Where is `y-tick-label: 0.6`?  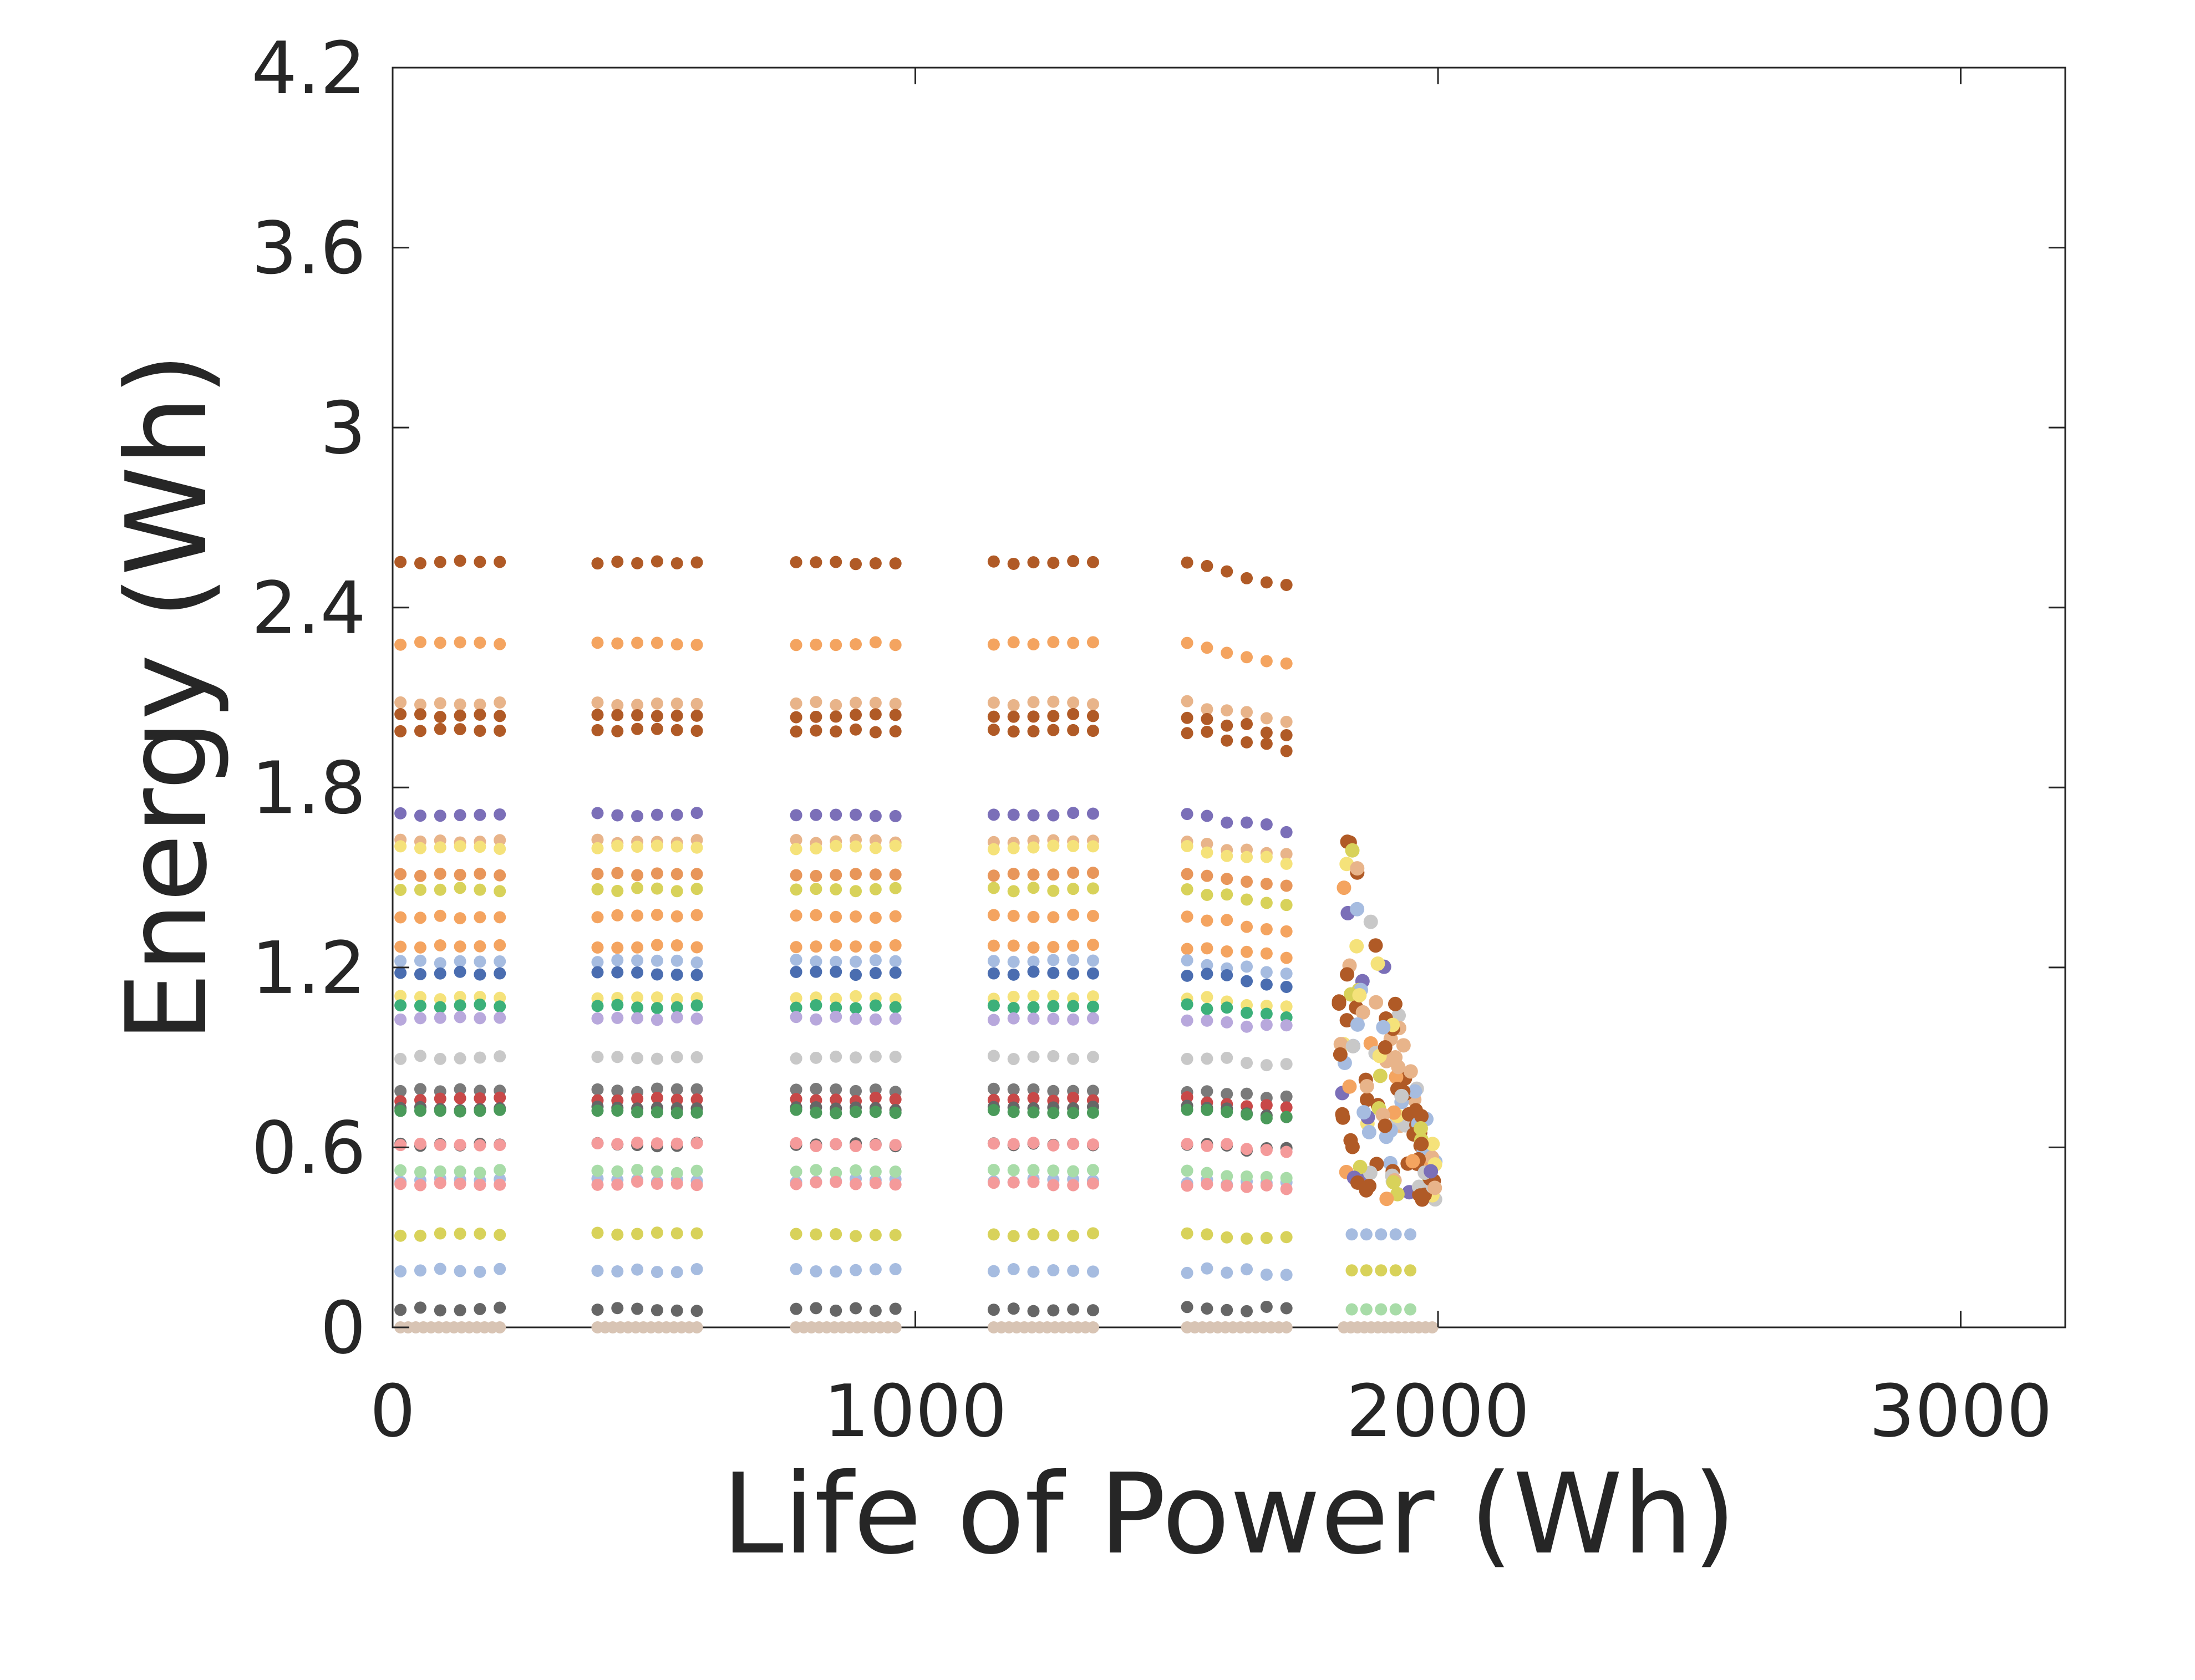
y-tick-label: 0.6 is located at coordinates (308, 1148).